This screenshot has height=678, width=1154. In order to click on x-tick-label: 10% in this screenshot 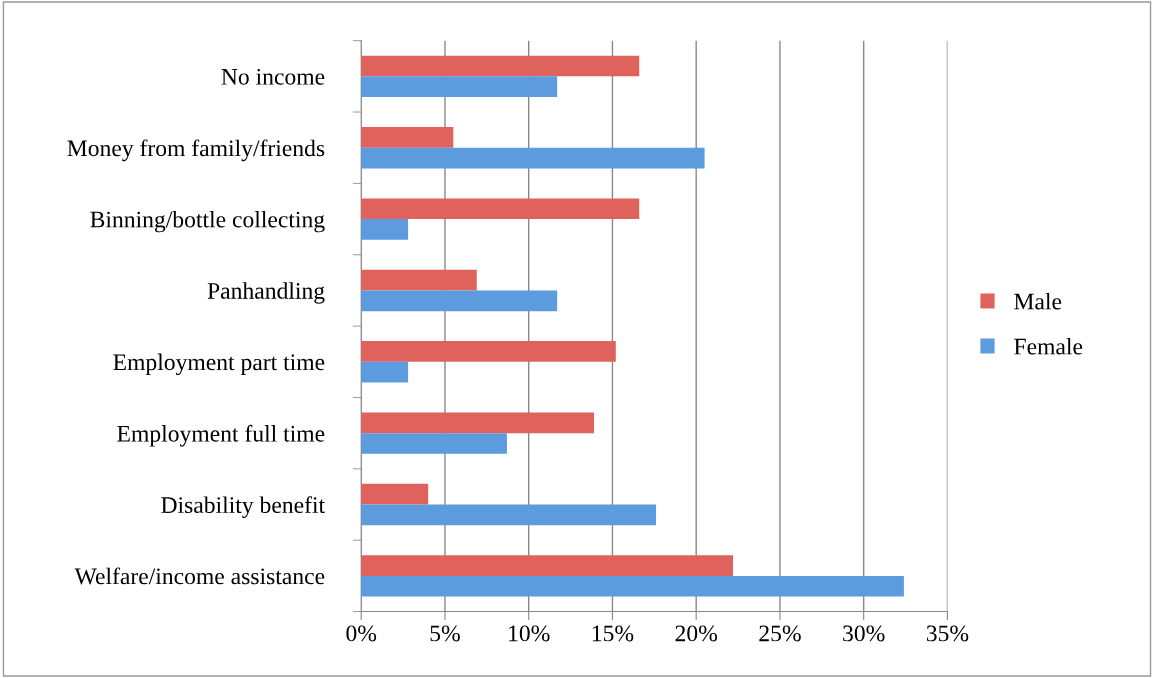, I will do `click(529, 633)`.